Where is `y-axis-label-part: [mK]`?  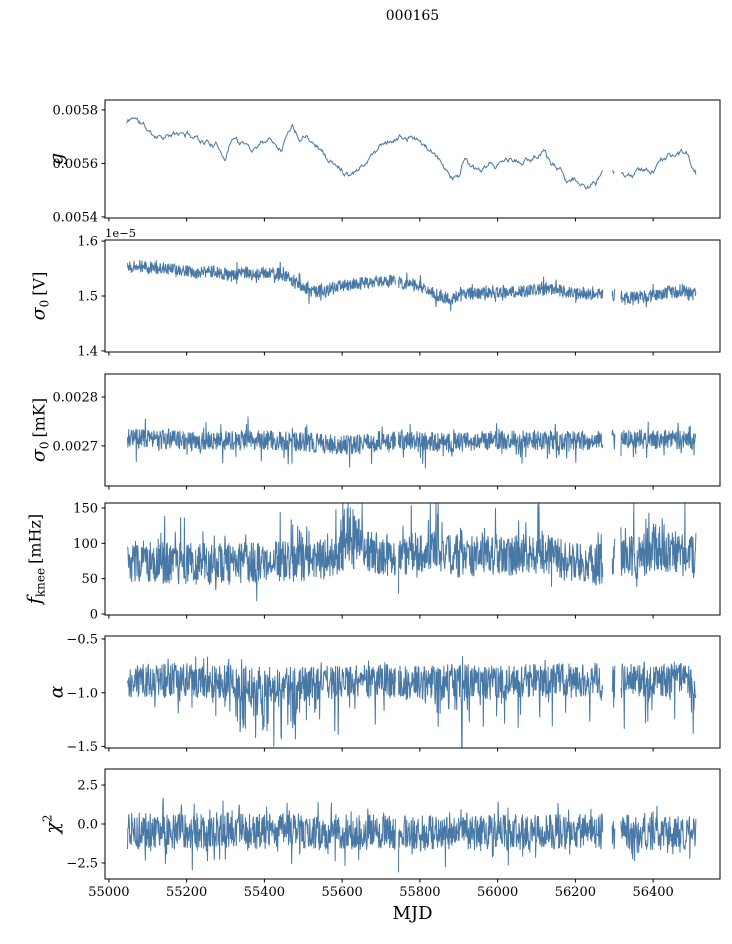 y-axis-label-part: [mK] is located at coordinates (39, 417).